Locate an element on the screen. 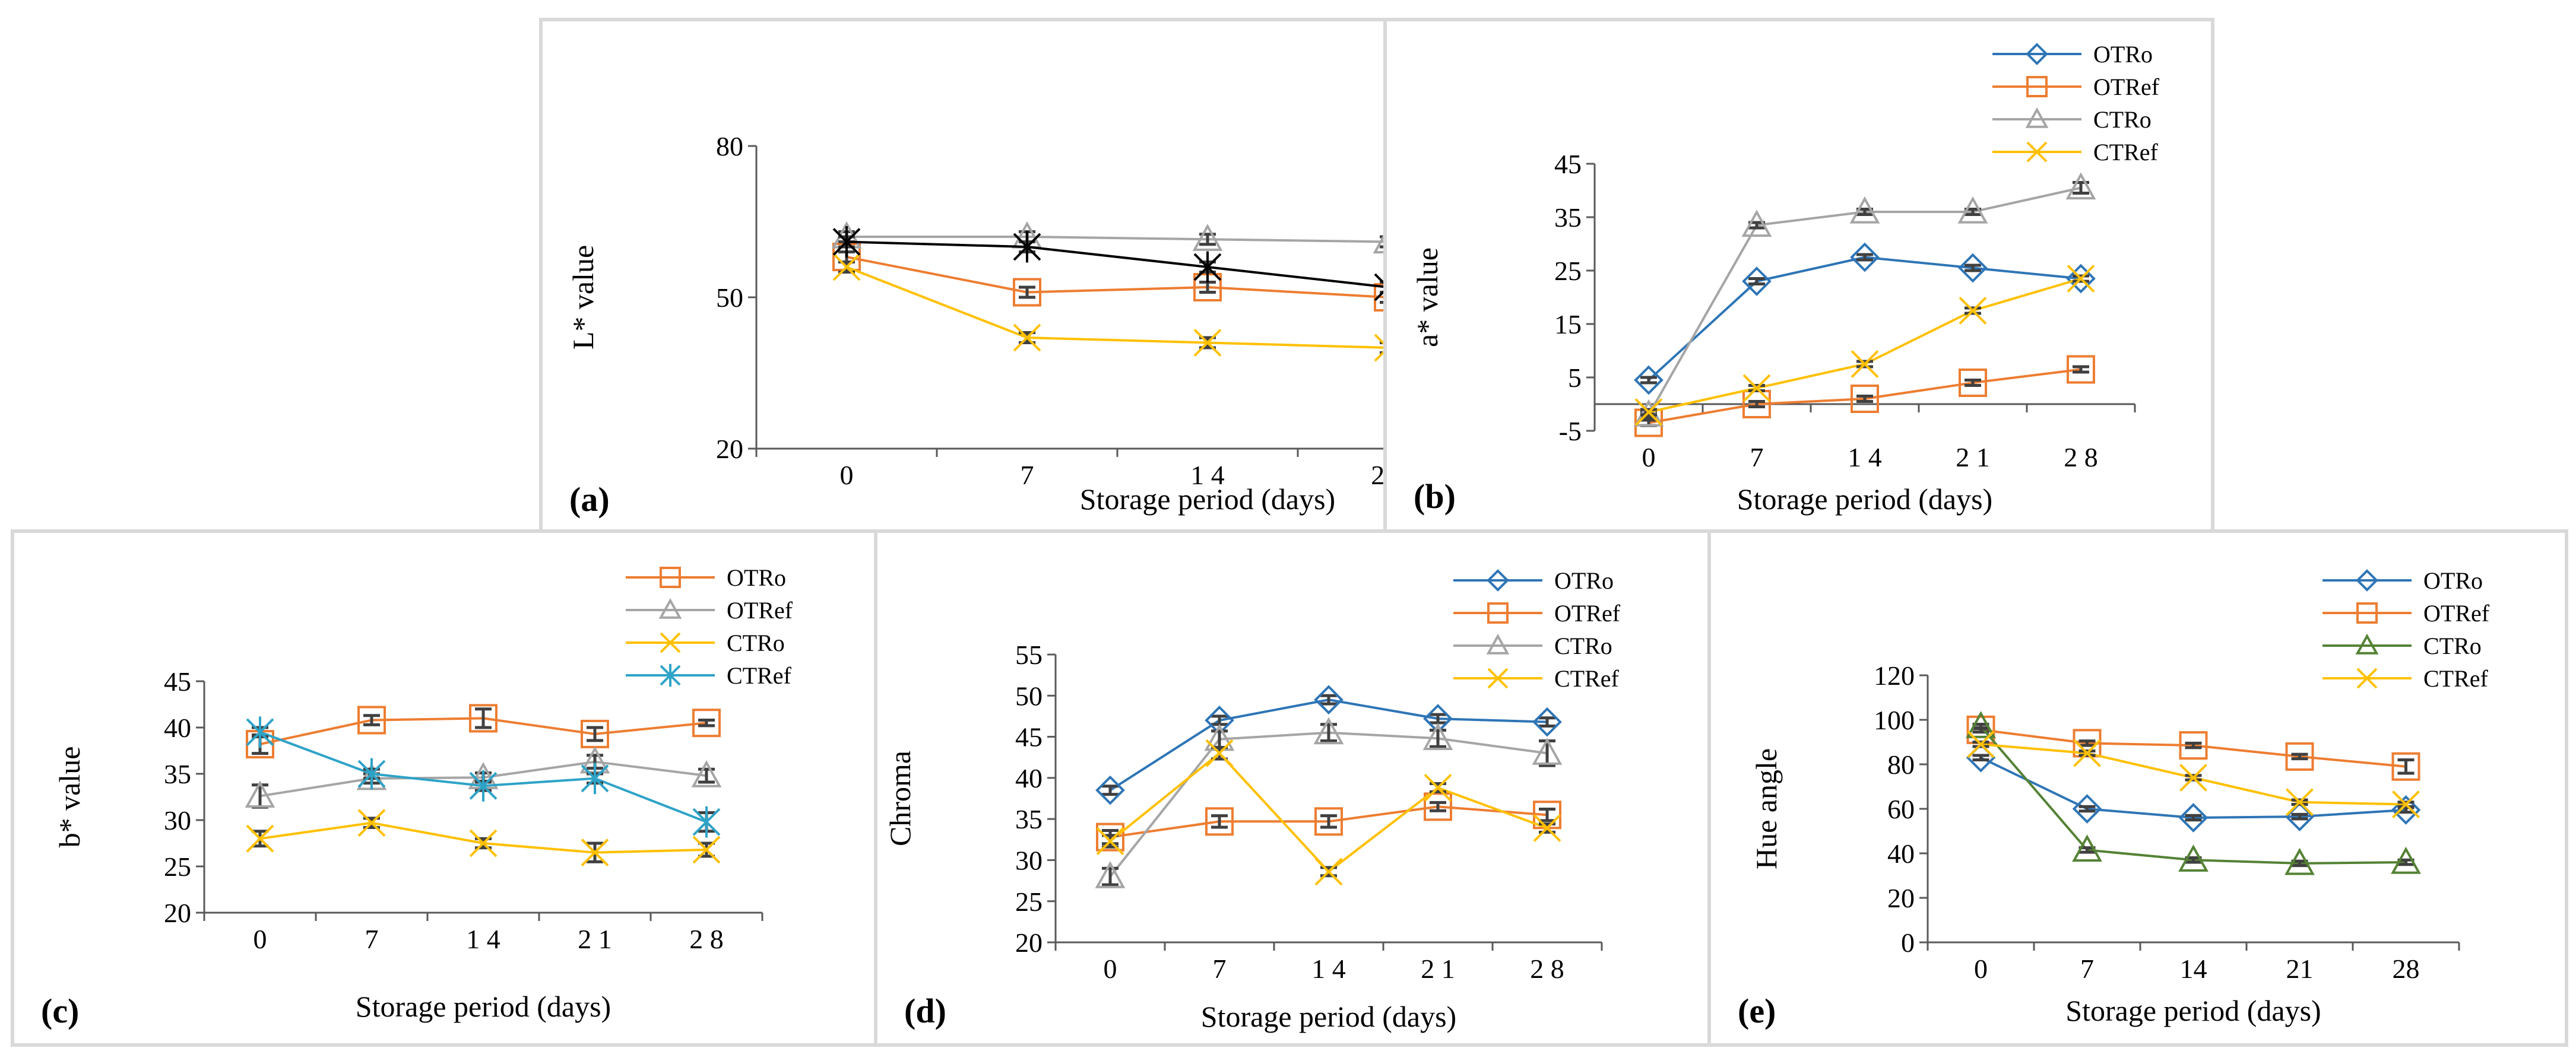  y-tick-label: 50 is located at coordinates (1029, 696).